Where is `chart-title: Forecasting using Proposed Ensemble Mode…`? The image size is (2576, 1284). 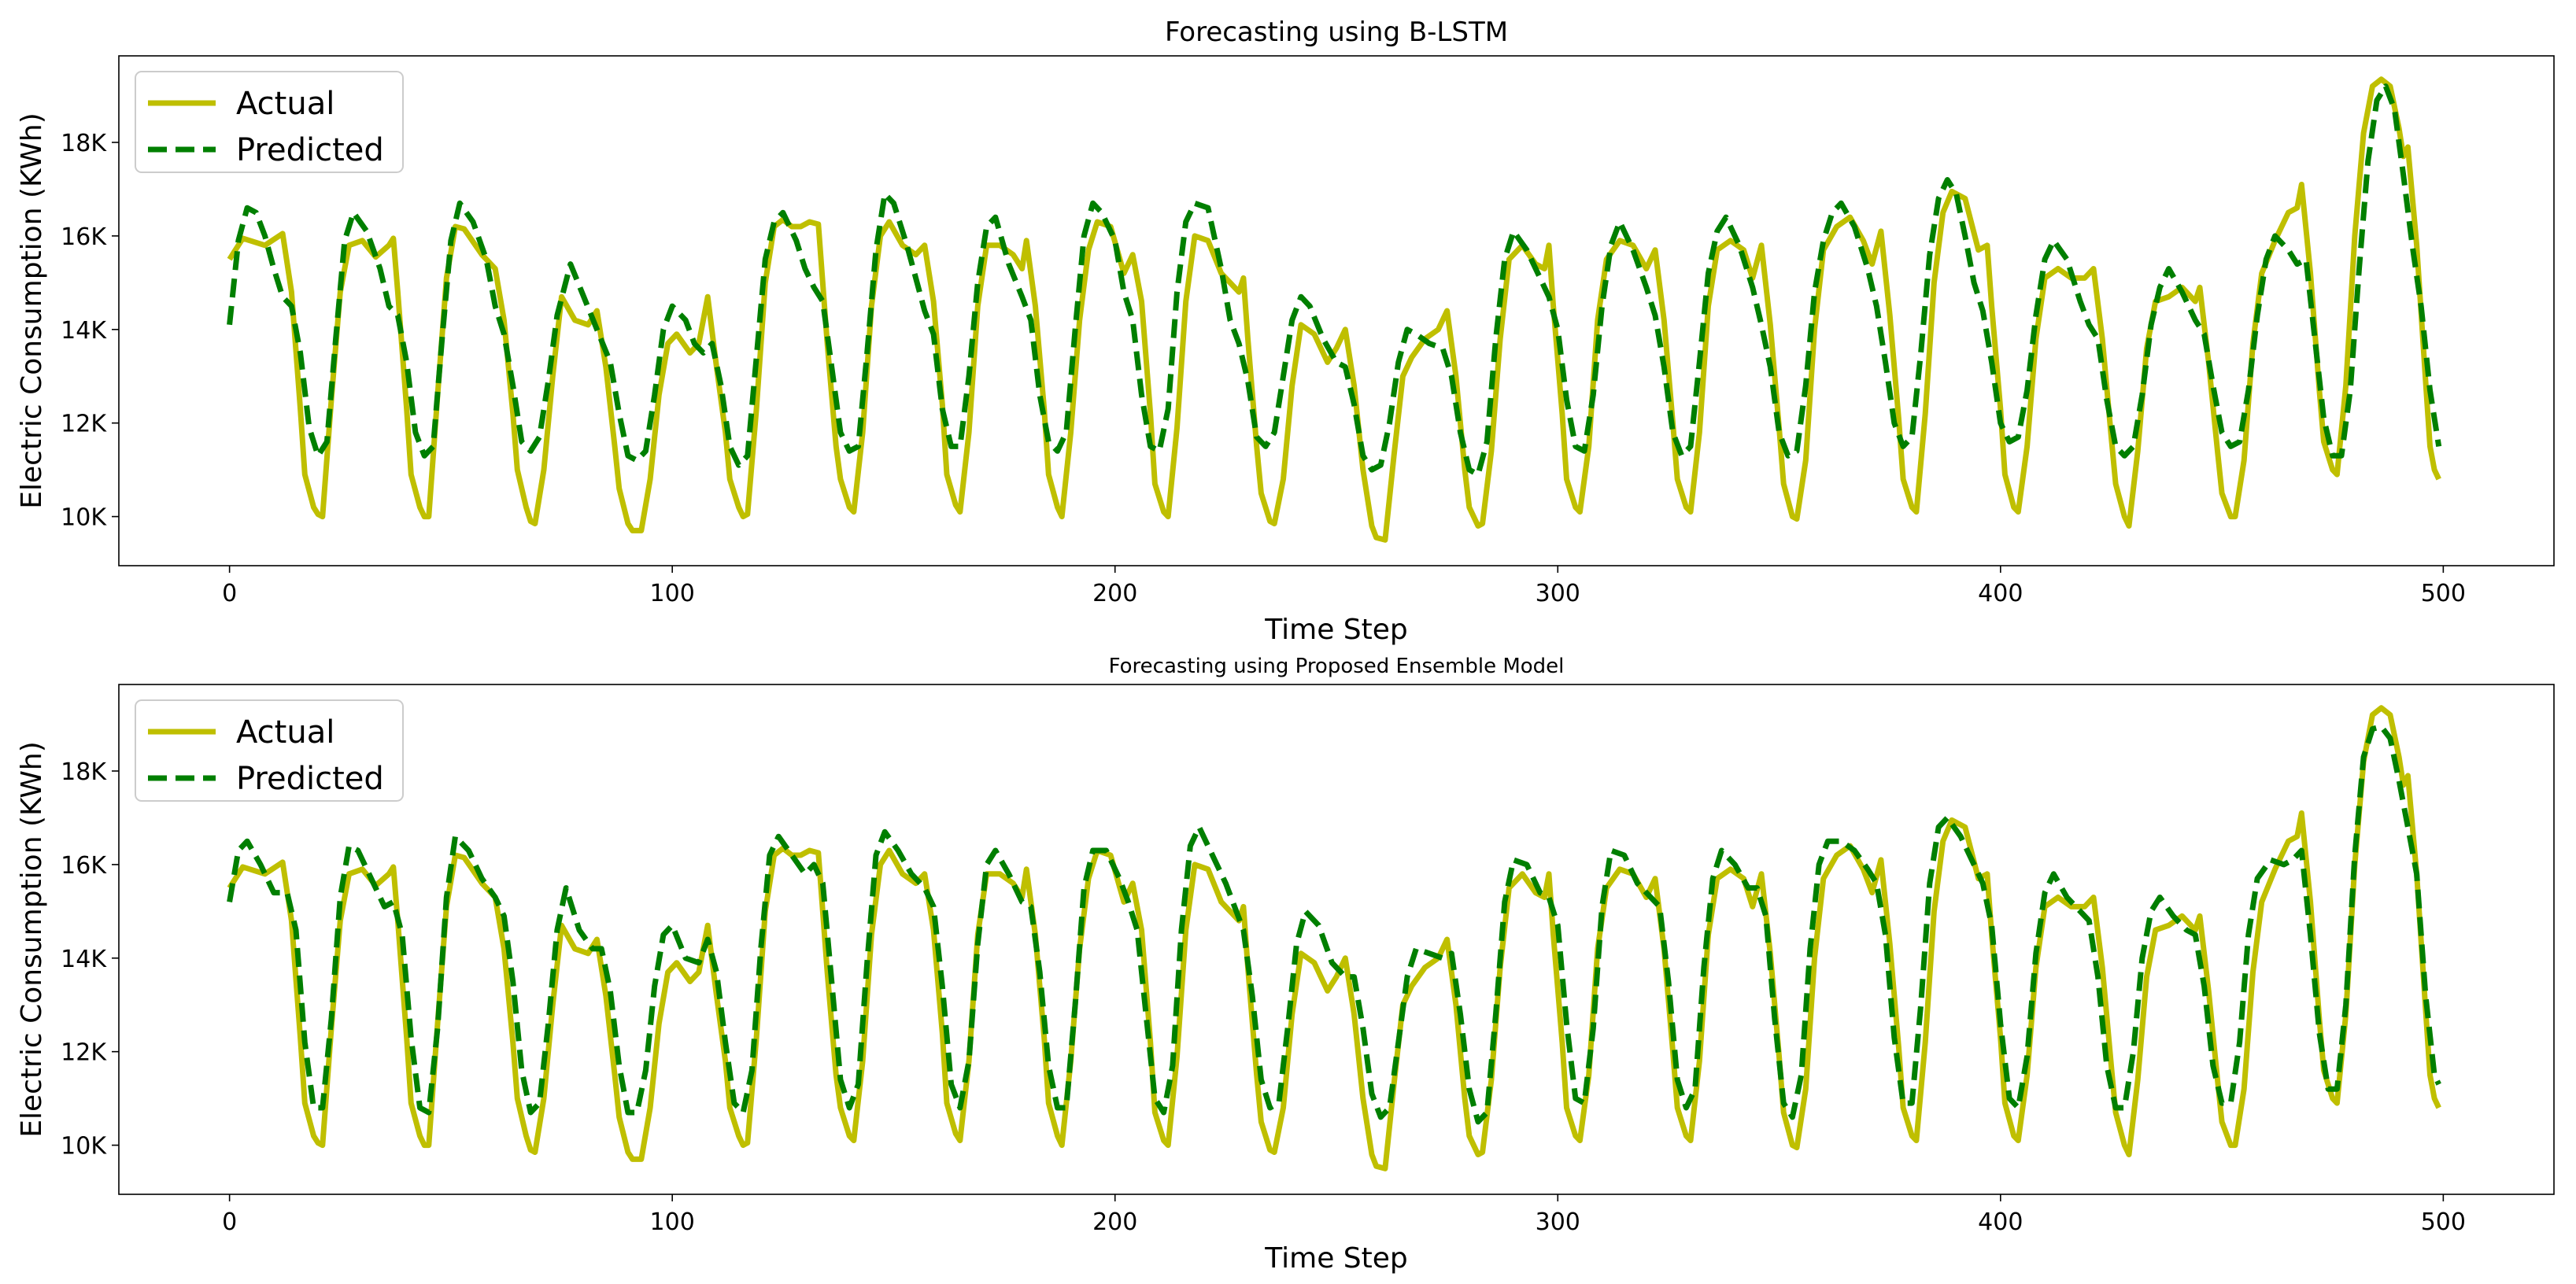
chart-title: Forecasting using Proposed Ensemble Mode… is located at coordinates (1337, 666).